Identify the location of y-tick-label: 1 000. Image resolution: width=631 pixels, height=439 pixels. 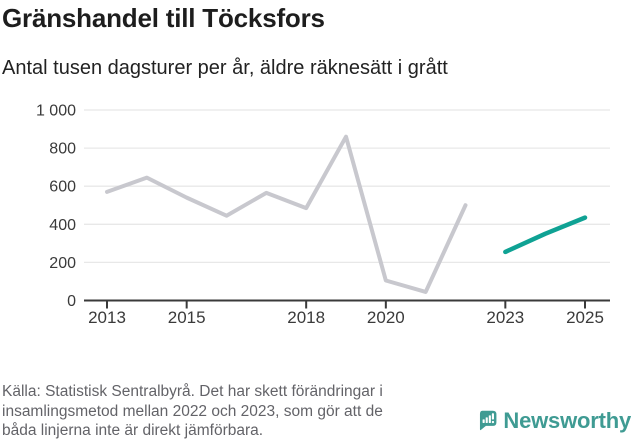
(56, 111).